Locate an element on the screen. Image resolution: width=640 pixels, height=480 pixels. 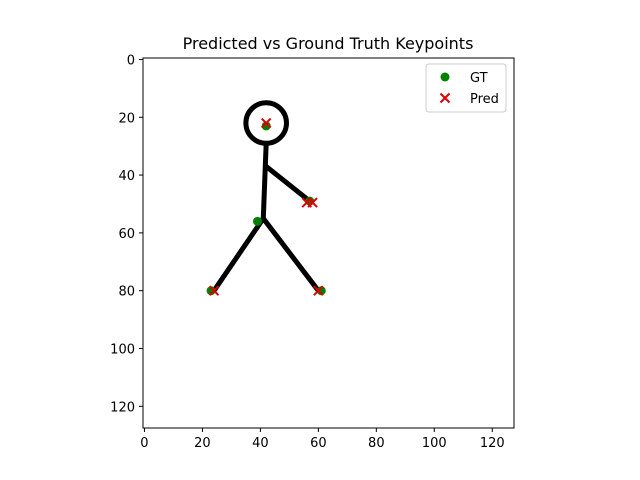
legend-x-stroke is located at coordinates (445, 98).